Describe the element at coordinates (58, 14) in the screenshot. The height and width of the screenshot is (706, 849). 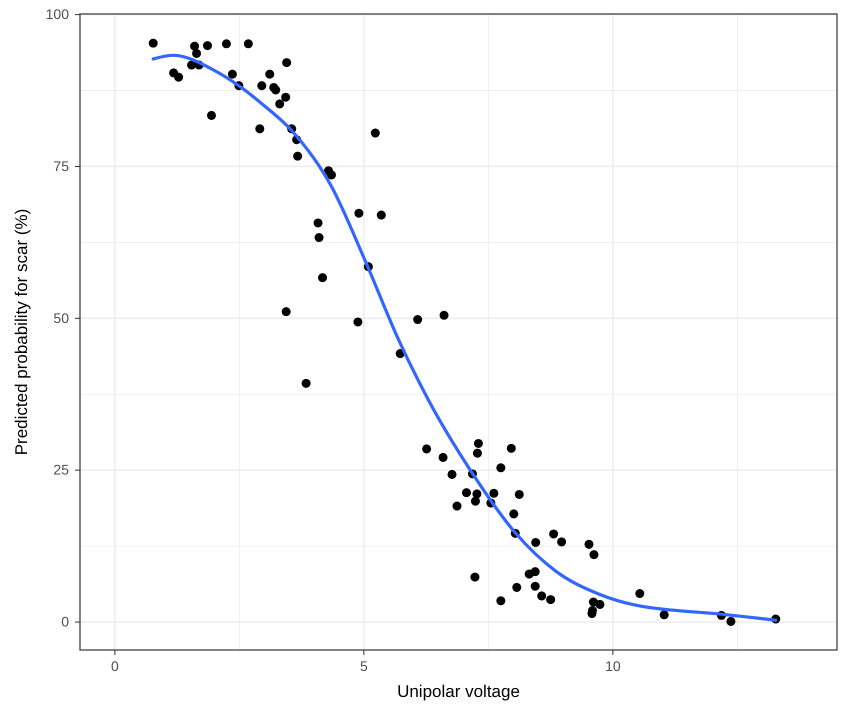
I see `y-tick-label: 100` at that location.